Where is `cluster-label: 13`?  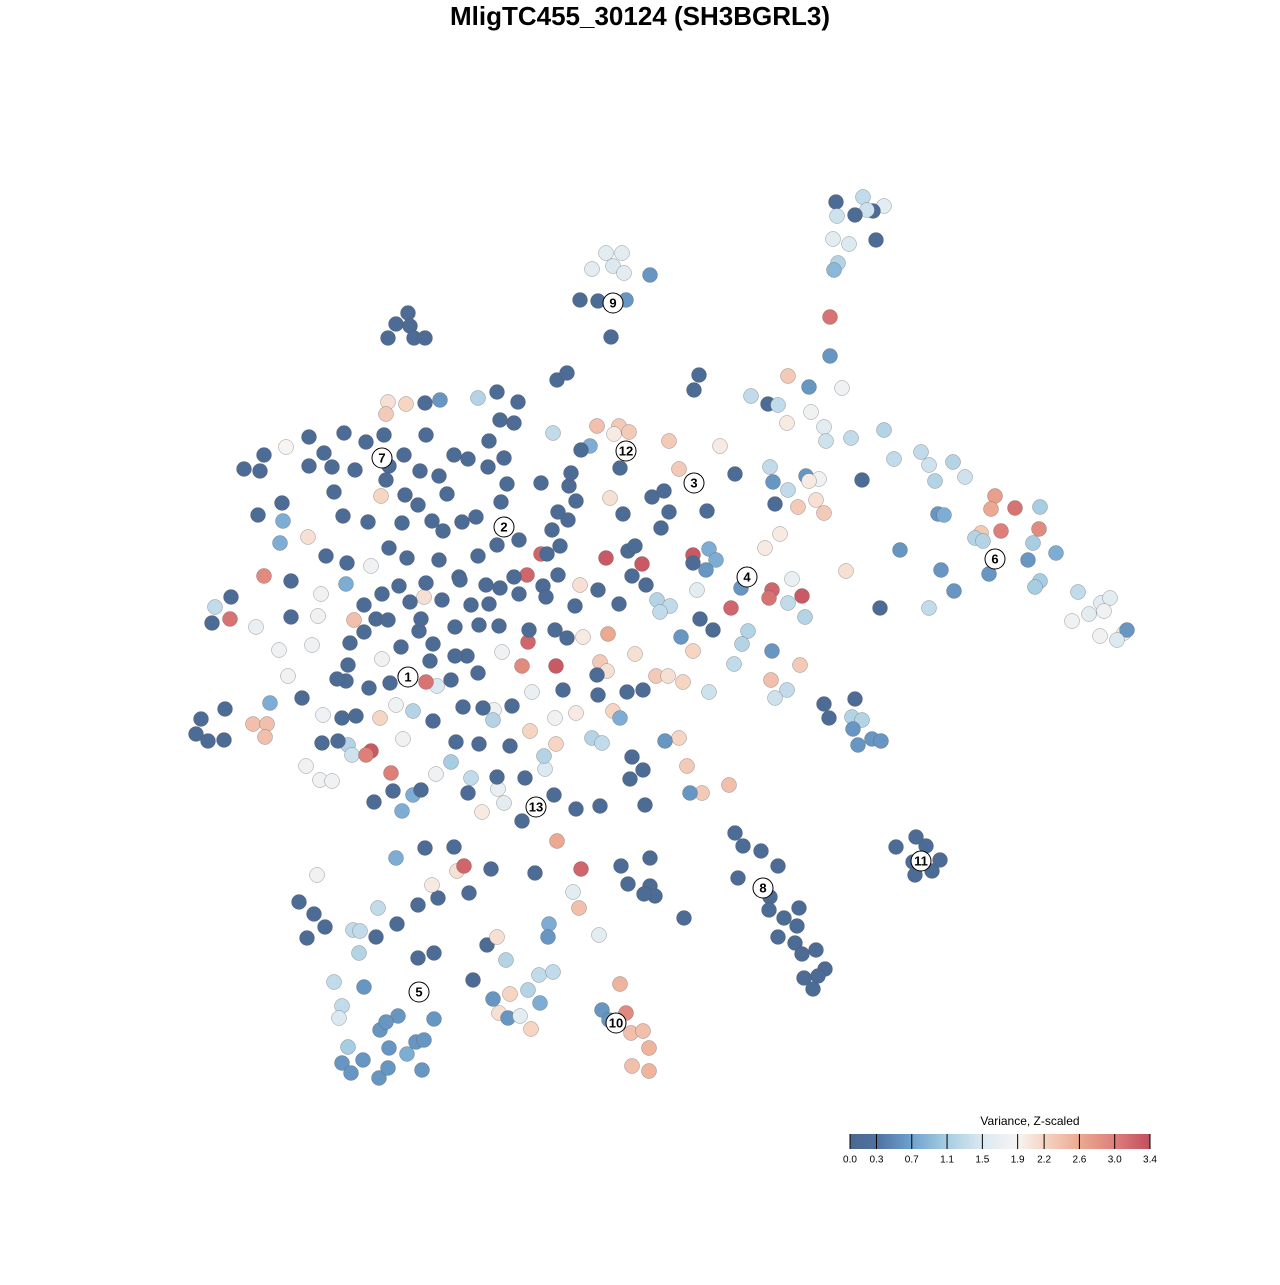 cluster-label: 13 is located at coordinates (536, 806).